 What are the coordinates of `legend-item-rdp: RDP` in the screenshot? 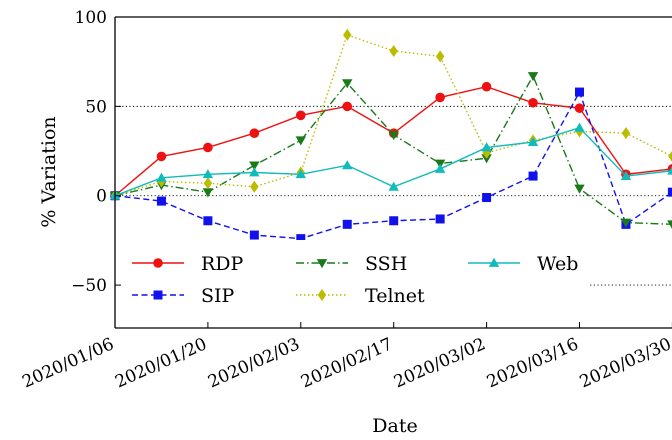 It's located at (188, 264).